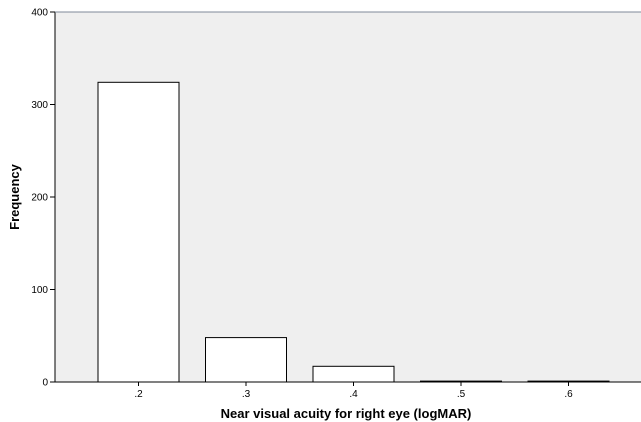  Describe the element at coordinates (14, 196) in the screenshot. I see `y-axis-title: Frequency` at that location.